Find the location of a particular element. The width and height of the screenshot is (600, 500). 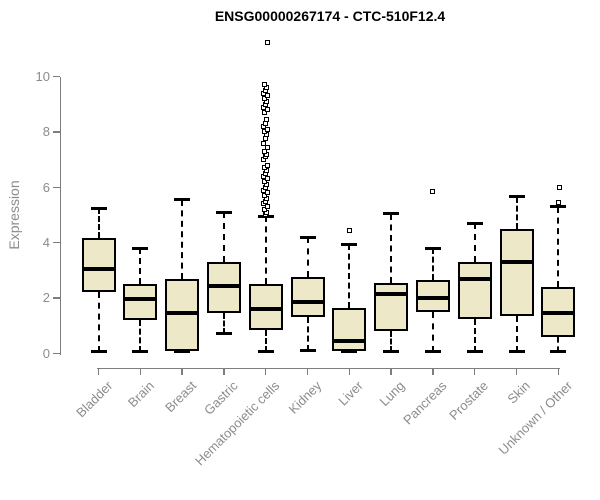

y-tick-label: 4 is located at coordinates (46, 243).